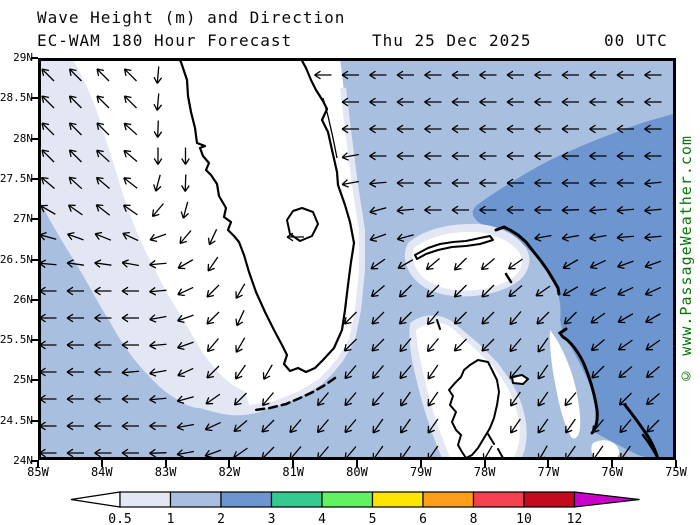 Image resolution: width=700 pixels, height=525 pixels. I want to click on florida-keys-chain, so click(295, 394).